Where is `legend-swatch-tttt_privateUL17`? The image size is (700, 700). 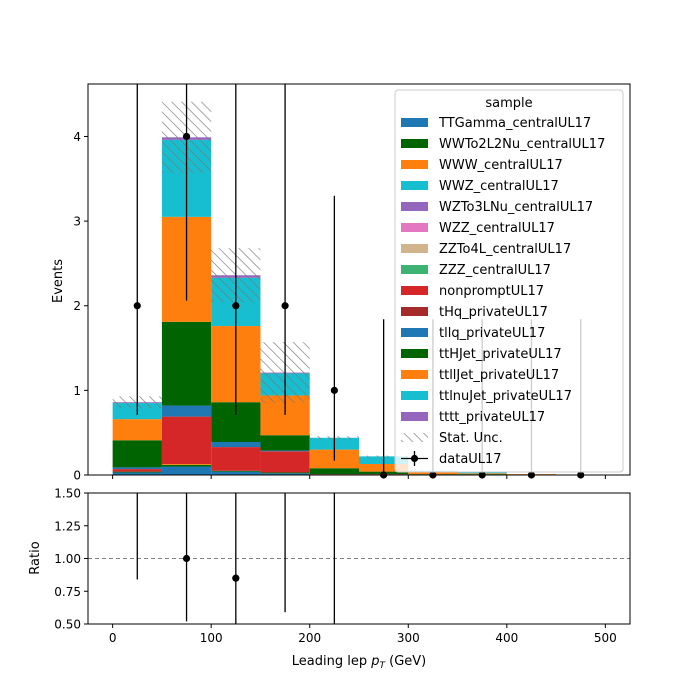 legend-swatch-tttt_privateUL17 is located at coordinates (414, 416).